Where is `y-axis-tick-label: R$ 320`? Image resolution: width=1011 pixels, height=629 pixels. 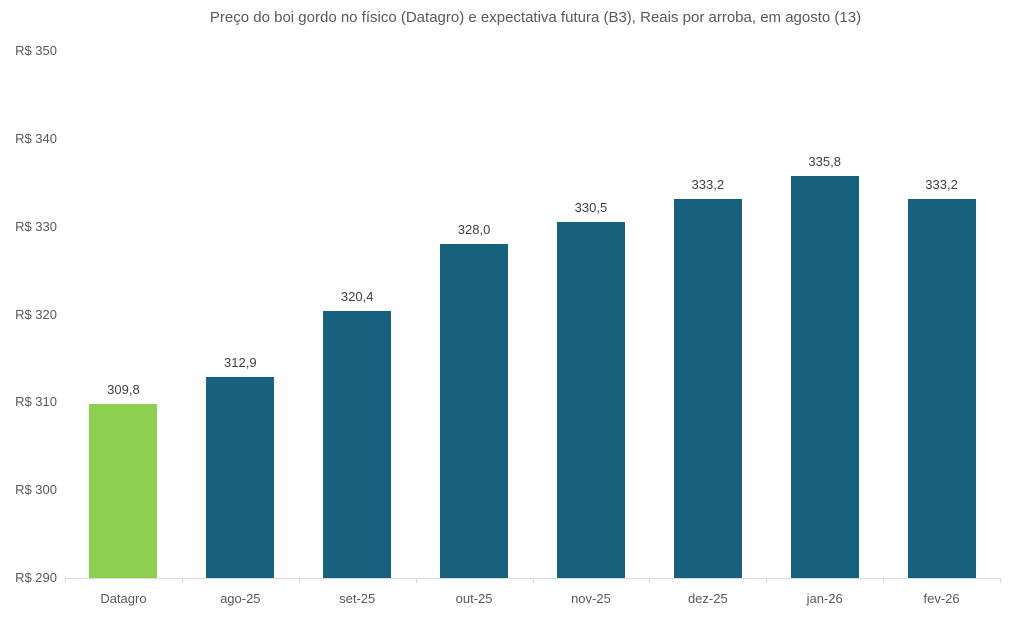 y-axis-tick-label: R$ 320 is located at coordinates (36, 314).